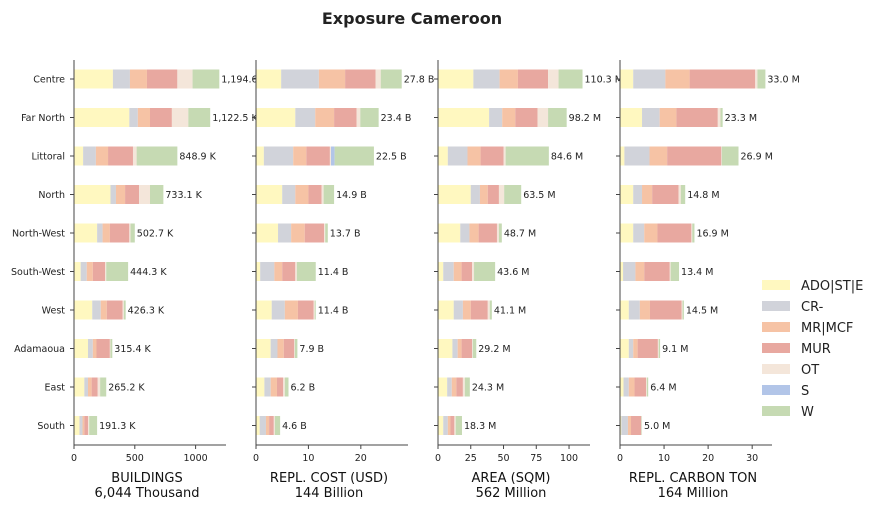 This screenshot has height=510, width=883. Describe the element at coordinates (345, 234) in the screenshot. I see `value-label: 13.7 B` at that location.